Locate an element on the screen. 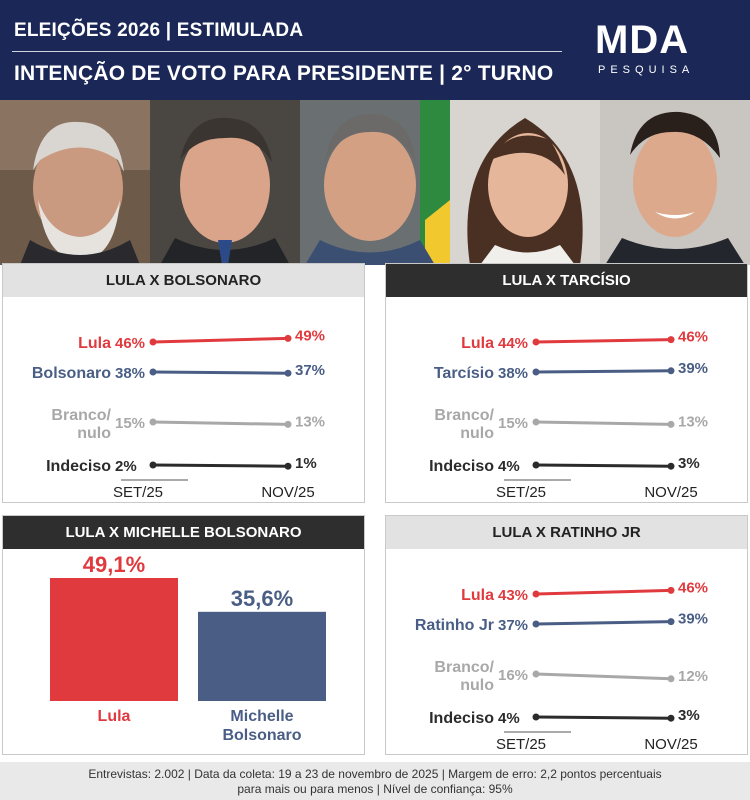 This screenshot has height=800, width=750. header-divider is located at coordinates (287, 51).